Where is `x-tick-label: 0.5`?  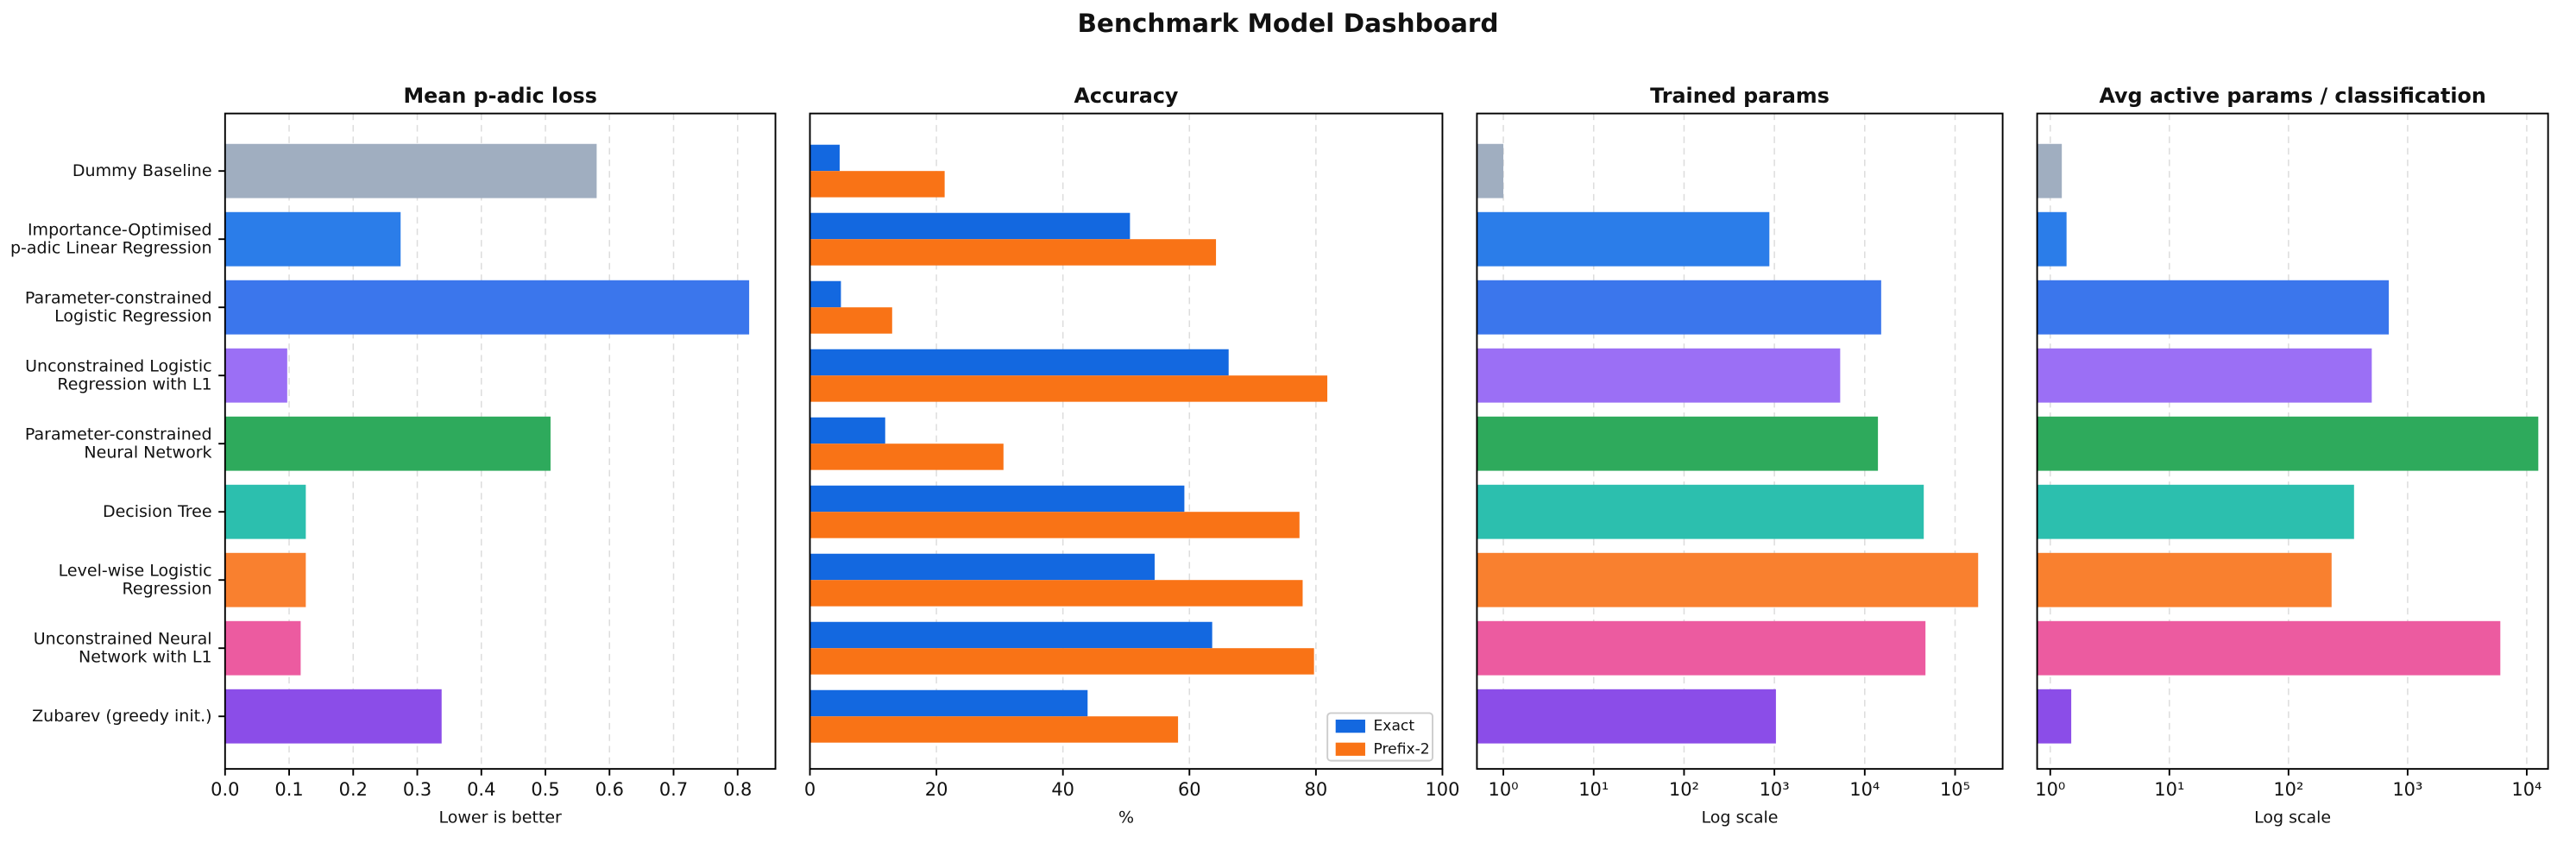 x-tick-label: 0.5 is located at coordinates (545, 789).